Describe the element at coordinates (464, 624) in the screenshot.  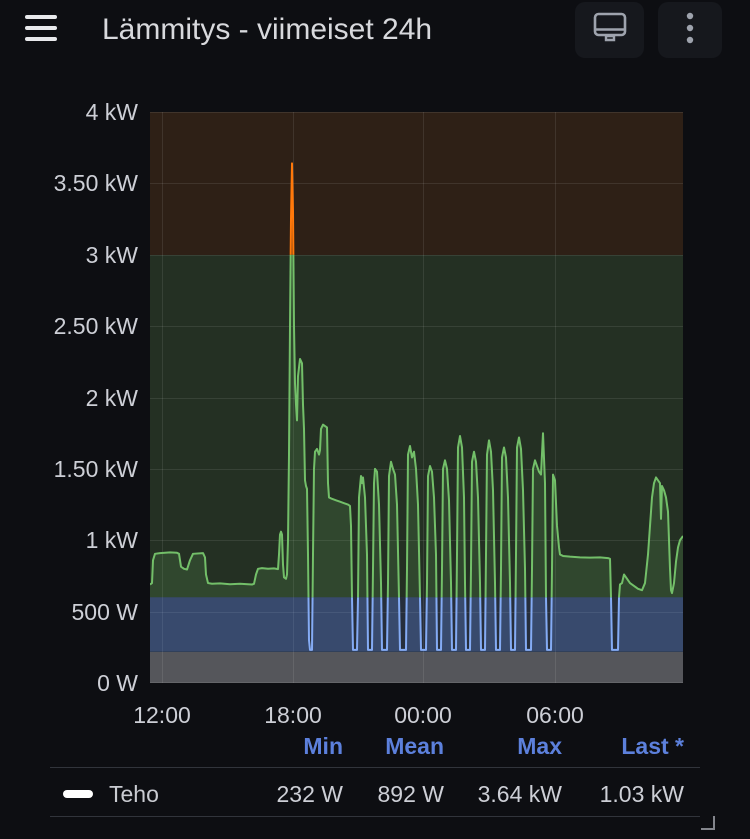
I see `series-line` at that location.